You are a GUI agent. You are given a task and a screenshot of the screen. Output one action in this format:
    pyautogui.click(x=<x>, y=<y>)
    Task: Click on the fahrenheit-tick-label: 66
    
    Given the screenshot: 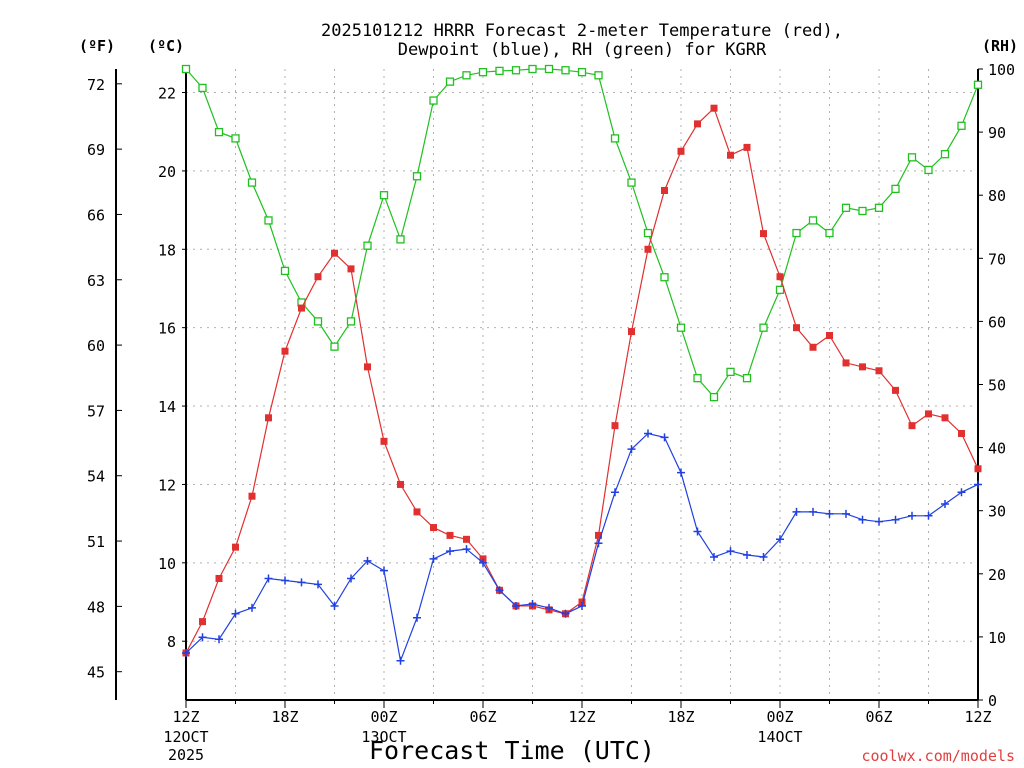 What is the action you would take?
    pyautogui.click(x=96, y=215)
    